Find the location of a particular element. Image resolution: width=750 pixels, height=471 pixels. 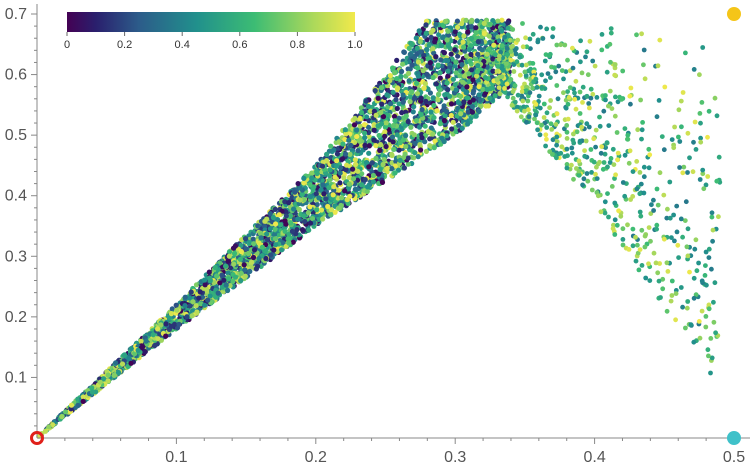

x-tick-label: 0.4 is located at coordinates (594, 457).